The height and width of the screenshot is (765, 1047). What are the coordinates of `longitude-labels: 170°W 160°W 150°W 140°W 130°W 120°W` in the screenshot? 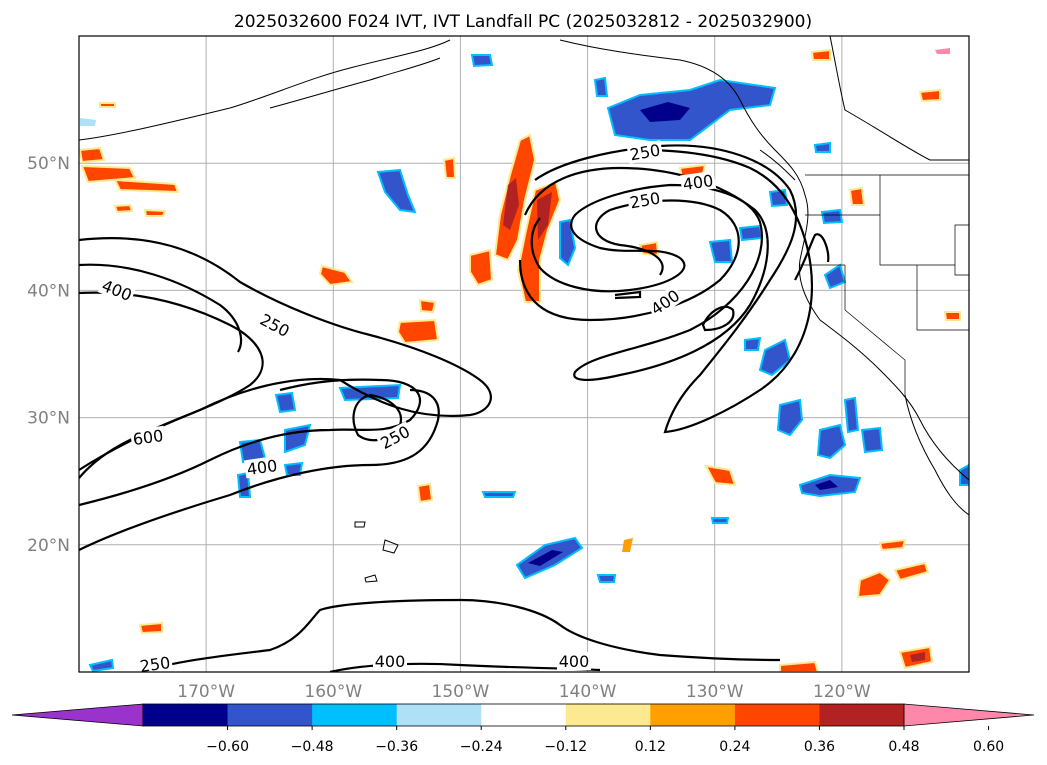 It's located at (524, 692).